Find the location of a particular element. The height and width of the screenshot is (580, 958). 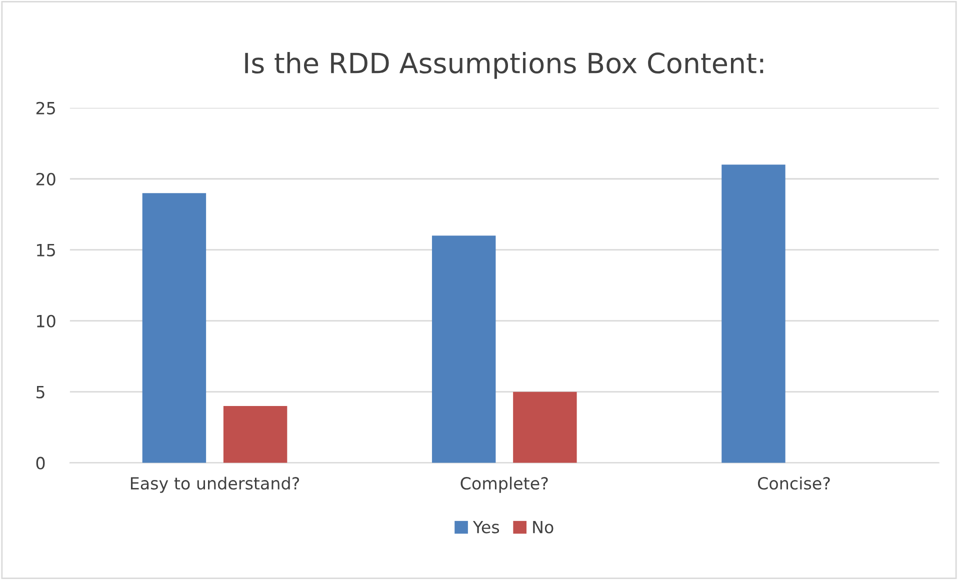

y-tick-label: 25 is located at coordinates (45, 108).